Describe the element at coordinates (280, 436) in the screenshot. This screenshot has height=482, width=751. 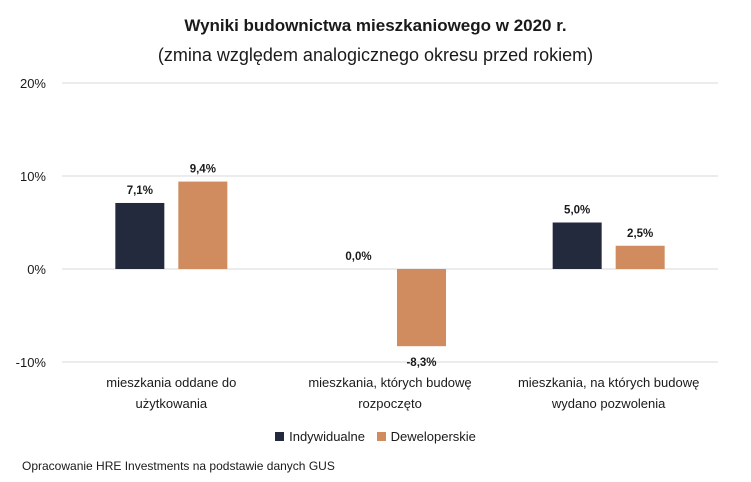
I see `legend-swatch-indywidualne` at that location.